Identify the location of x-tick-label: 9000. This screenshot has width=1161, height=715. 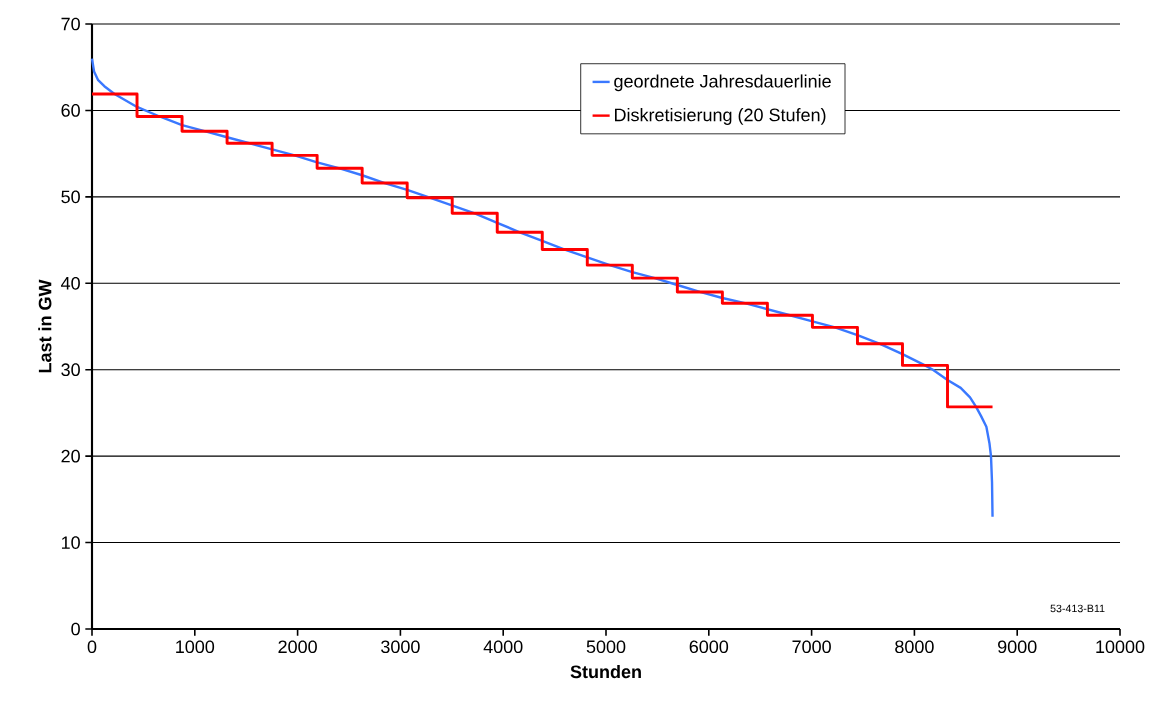
(1017, 647).